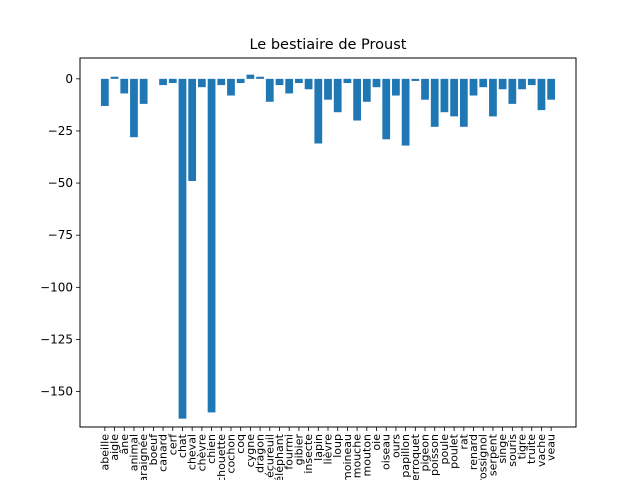  Describe the element at coordinates (386, 109) in the screenshot. I see `bar-oiseau` at that location.